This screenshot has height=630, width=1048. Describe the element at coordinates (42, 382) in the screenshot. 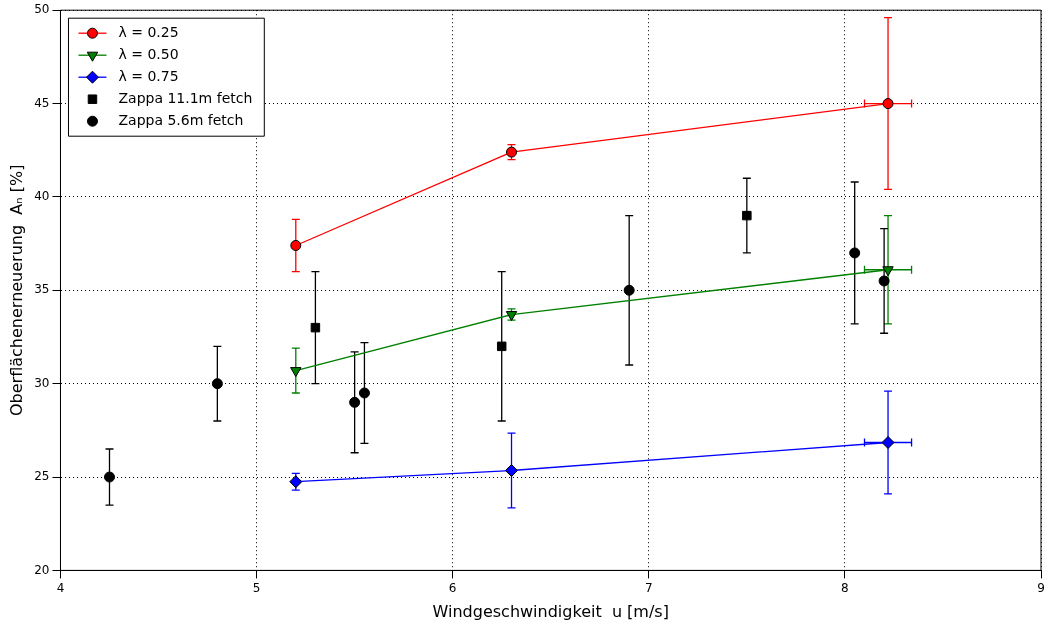

I see `y-tick-label: 30` at that location.